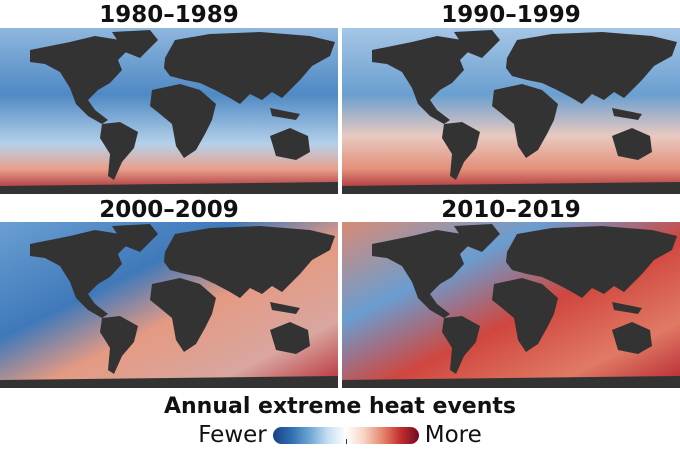 The height and width of the screenshot is (450, 680). Describe the element at coordinates (511, 15) in the screenshot. I see `panel-title-1990s: 1990–1999` at that location.